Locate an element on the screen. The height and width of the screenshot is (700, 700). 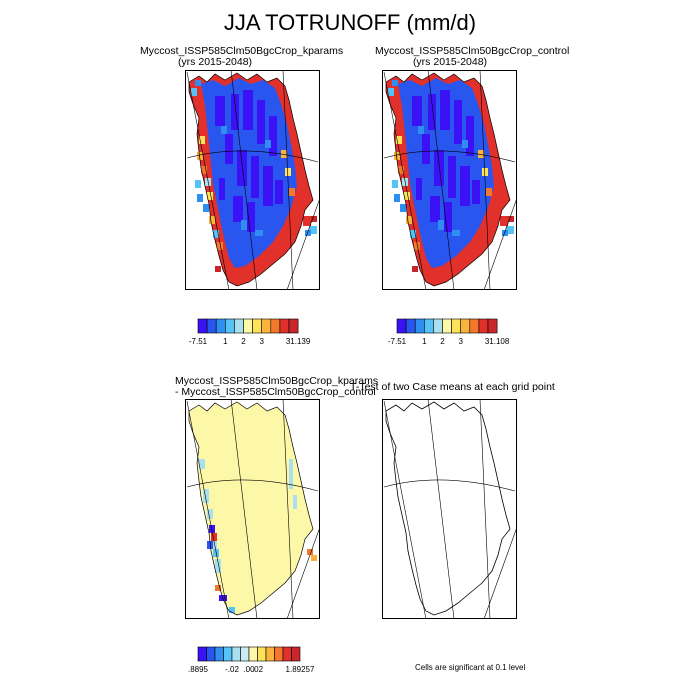
panel-title-control-line1: Myccost_ISSP585Clm50BgcCrop_control is located at coordinates (472, 51).